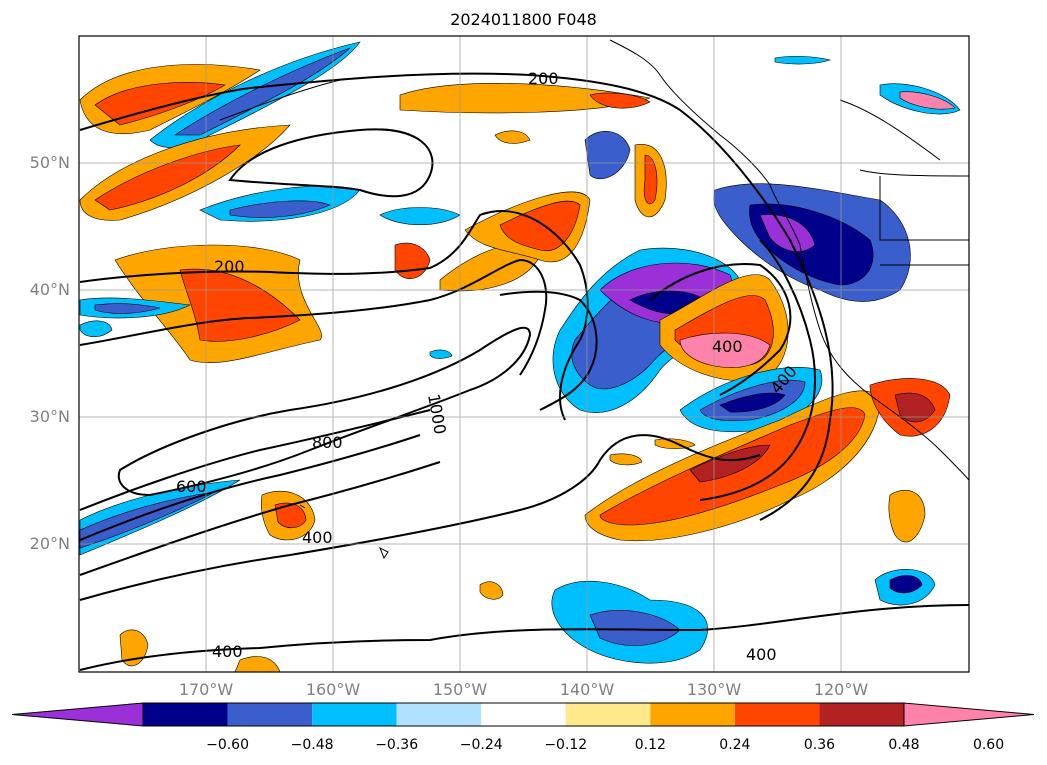 This screenshot has height=765, width=1047. What do you see at coordinates (841, 689) in the screenshot?
I see `lon-label: 120°W` at bounding box center [841, 689].